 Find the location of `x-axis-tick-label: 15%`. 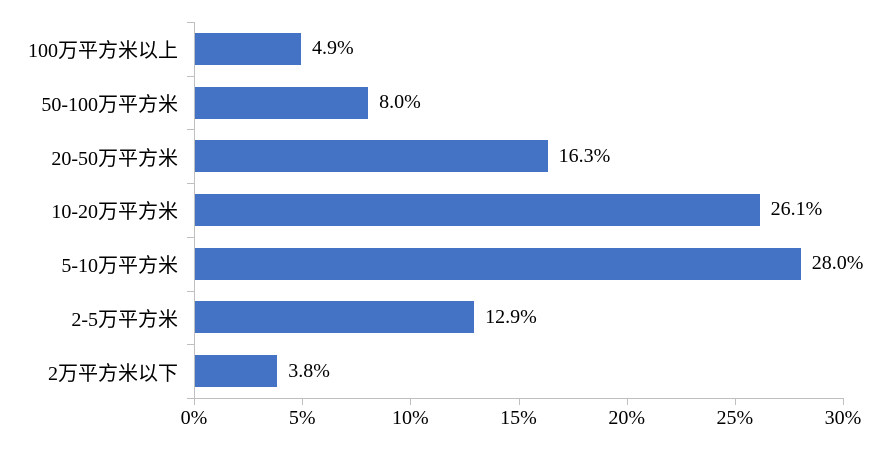

x-axis-tick-label: 15% is located at coordinates (518, 418).